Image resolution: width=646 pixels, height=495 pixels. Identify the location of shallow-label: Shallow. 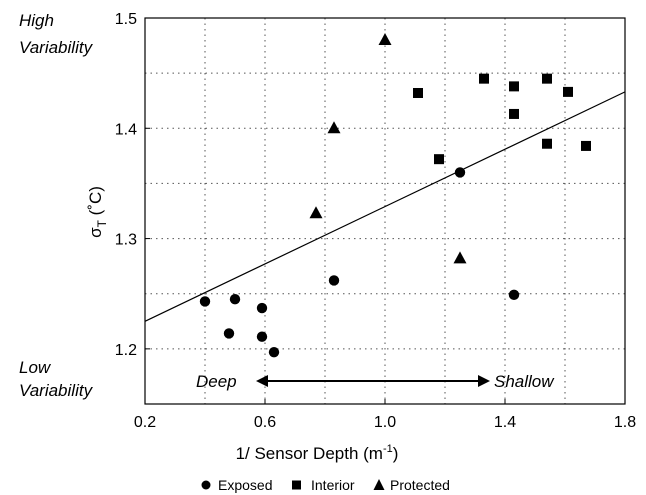
(524, 381).